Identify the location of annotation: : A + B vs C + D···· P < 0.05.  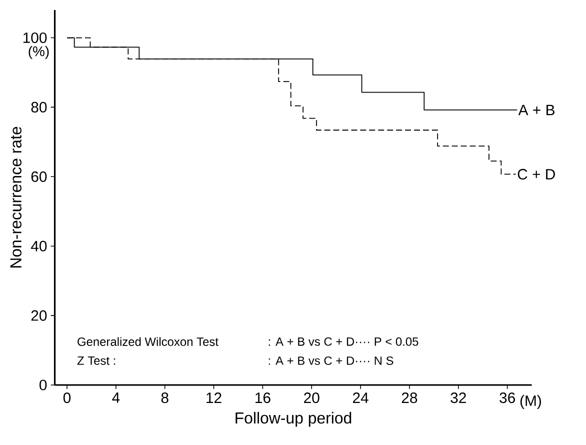
(343, 341).